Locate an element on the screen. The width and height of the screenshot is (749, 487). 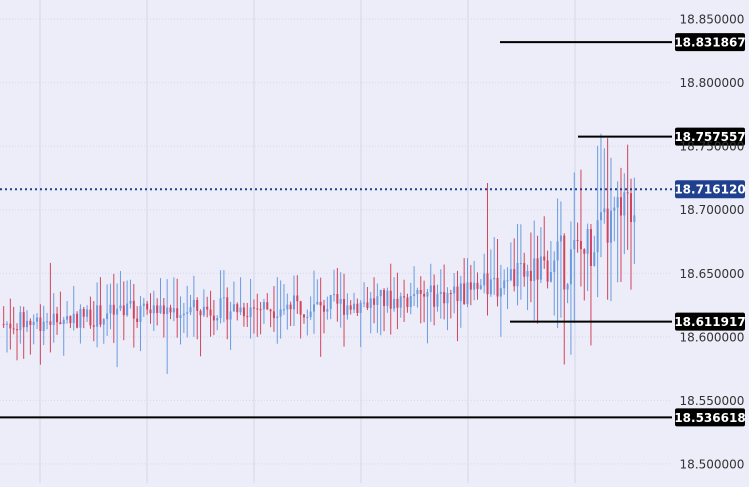
y-tick-label-3: 18.700000 is located at coordinates (712, 210).